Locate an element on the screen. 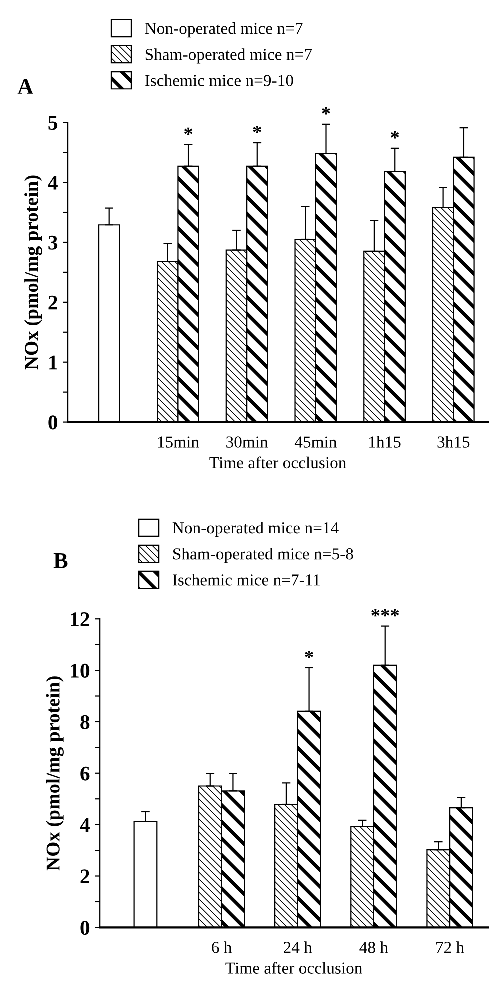  y-tick-label: 1 is located at coordinates (54, 363).